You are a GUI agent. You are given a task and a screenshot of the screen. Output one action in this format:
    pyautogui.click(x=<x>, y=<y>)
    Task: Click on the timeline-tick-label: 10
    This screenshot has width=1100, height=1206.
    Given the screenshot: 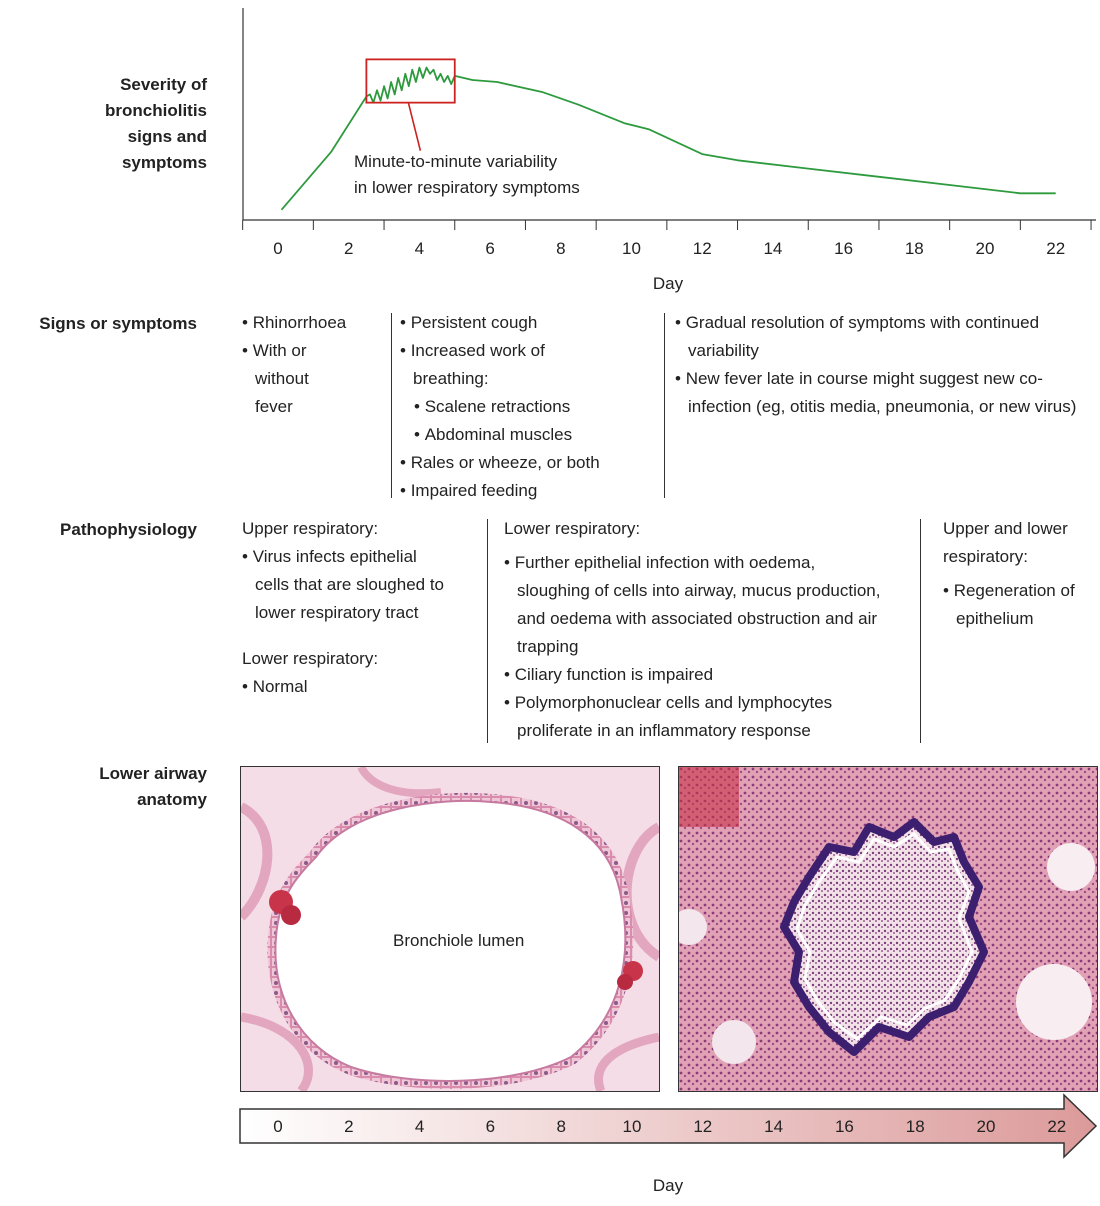 What is the action you would take?
    pyautogui.click(x=632, y=1126)
    